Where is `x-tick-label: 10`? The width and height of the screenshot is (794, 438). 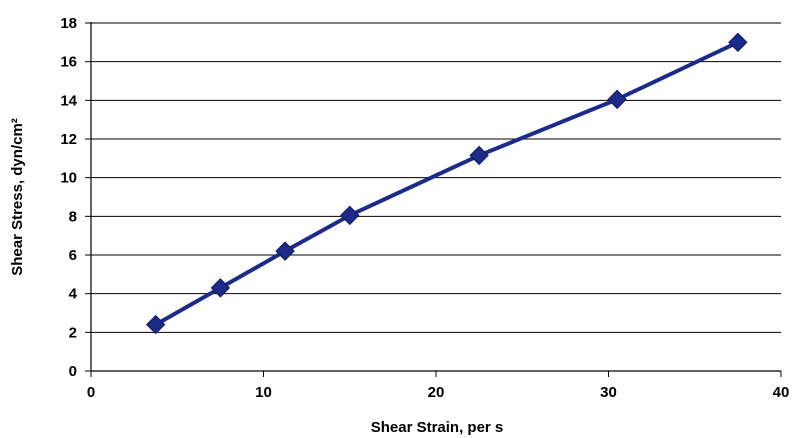
x-tick-label: 10 is located at coordinates (263, 392).